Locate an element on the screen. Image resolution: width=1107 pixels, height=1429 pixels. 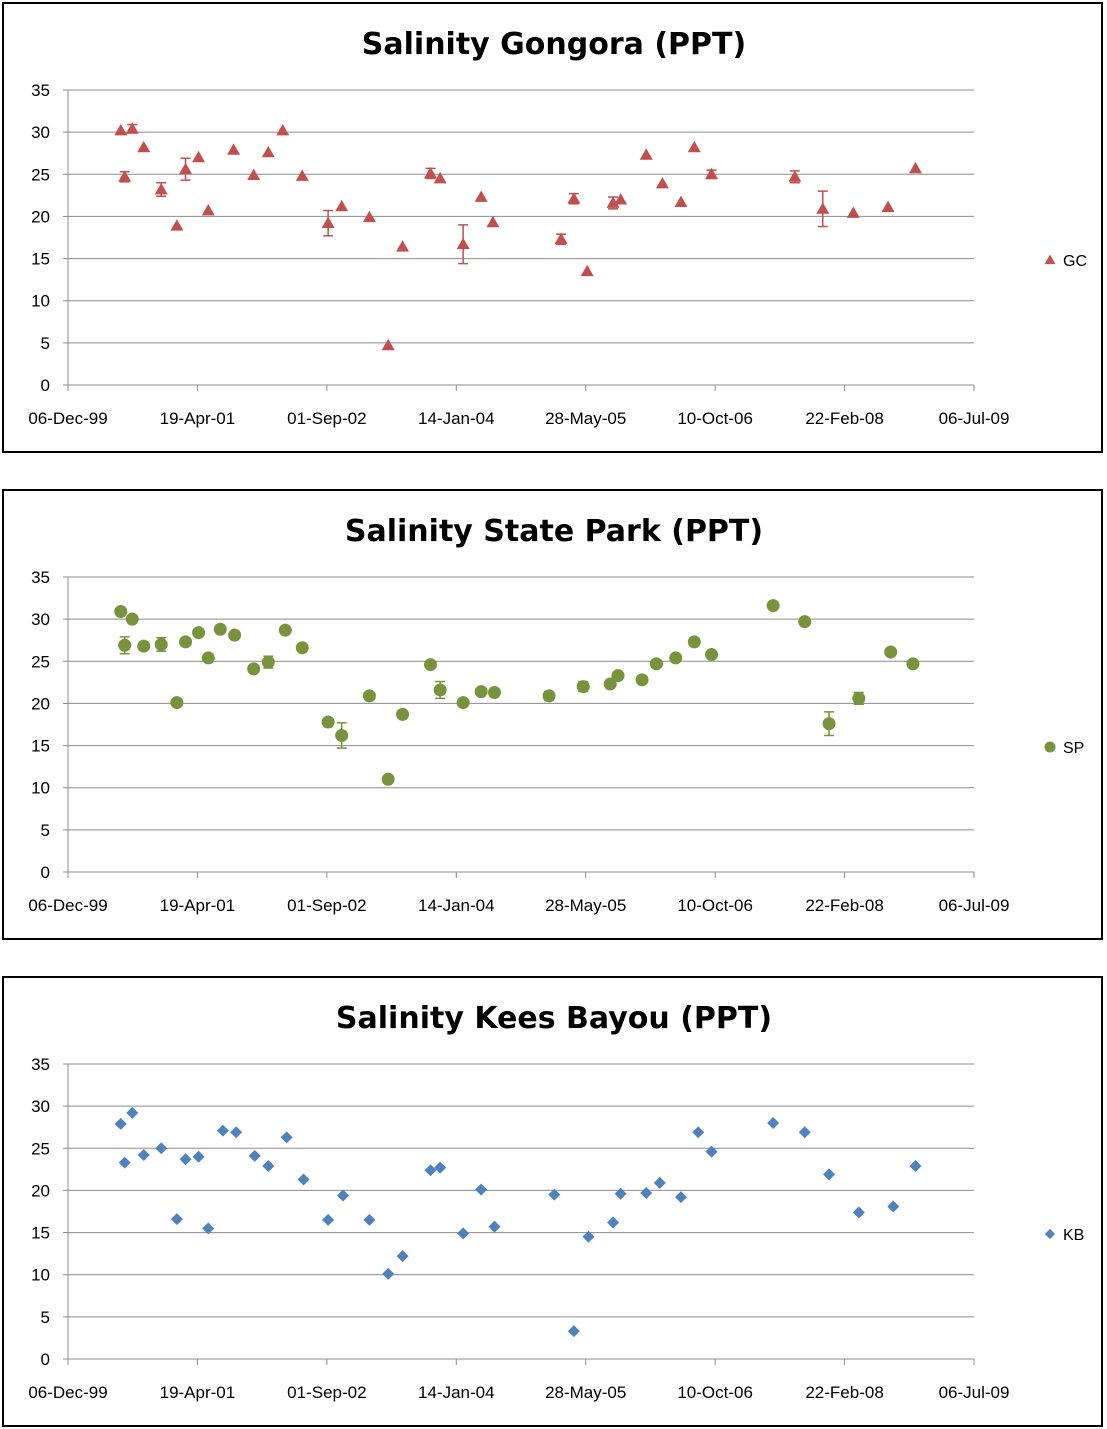
chart-title: Salinity Kees Bayou (PPT) is located at coordinates (554, 1018).